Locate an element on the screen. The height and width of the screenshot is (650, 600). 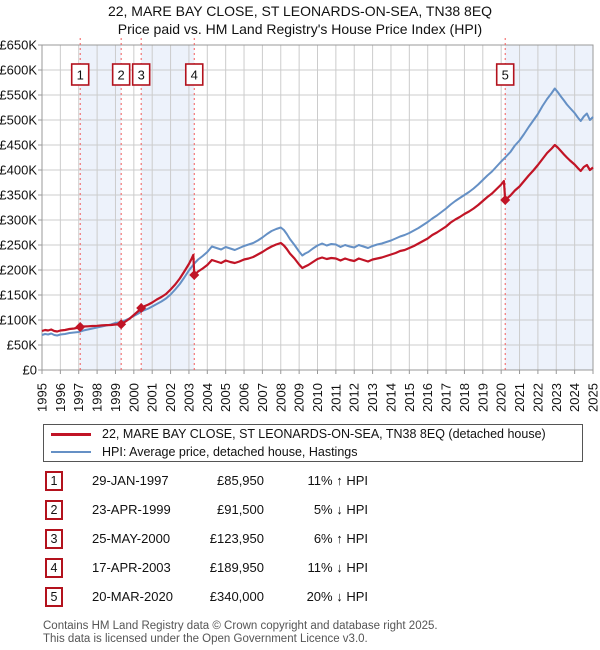
svg-text: £400K is located at coordinates (18, 170).